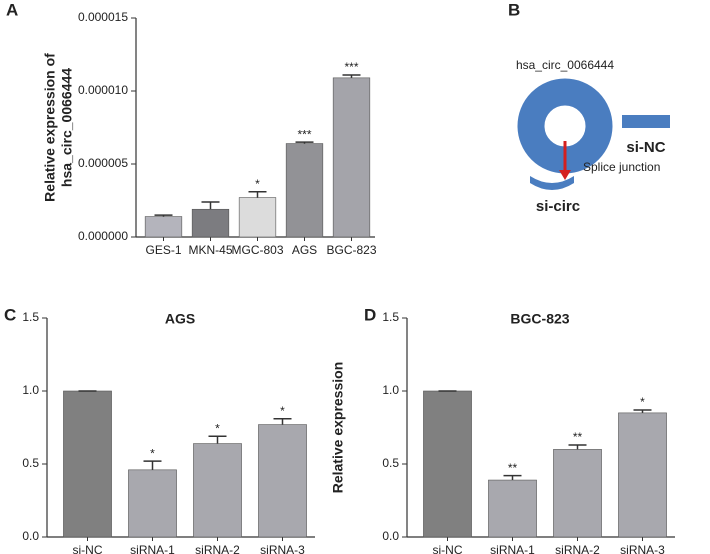  Describe the element at coordinates (646, 121) in the screenshot. I see `si-nc-shape` at that location.